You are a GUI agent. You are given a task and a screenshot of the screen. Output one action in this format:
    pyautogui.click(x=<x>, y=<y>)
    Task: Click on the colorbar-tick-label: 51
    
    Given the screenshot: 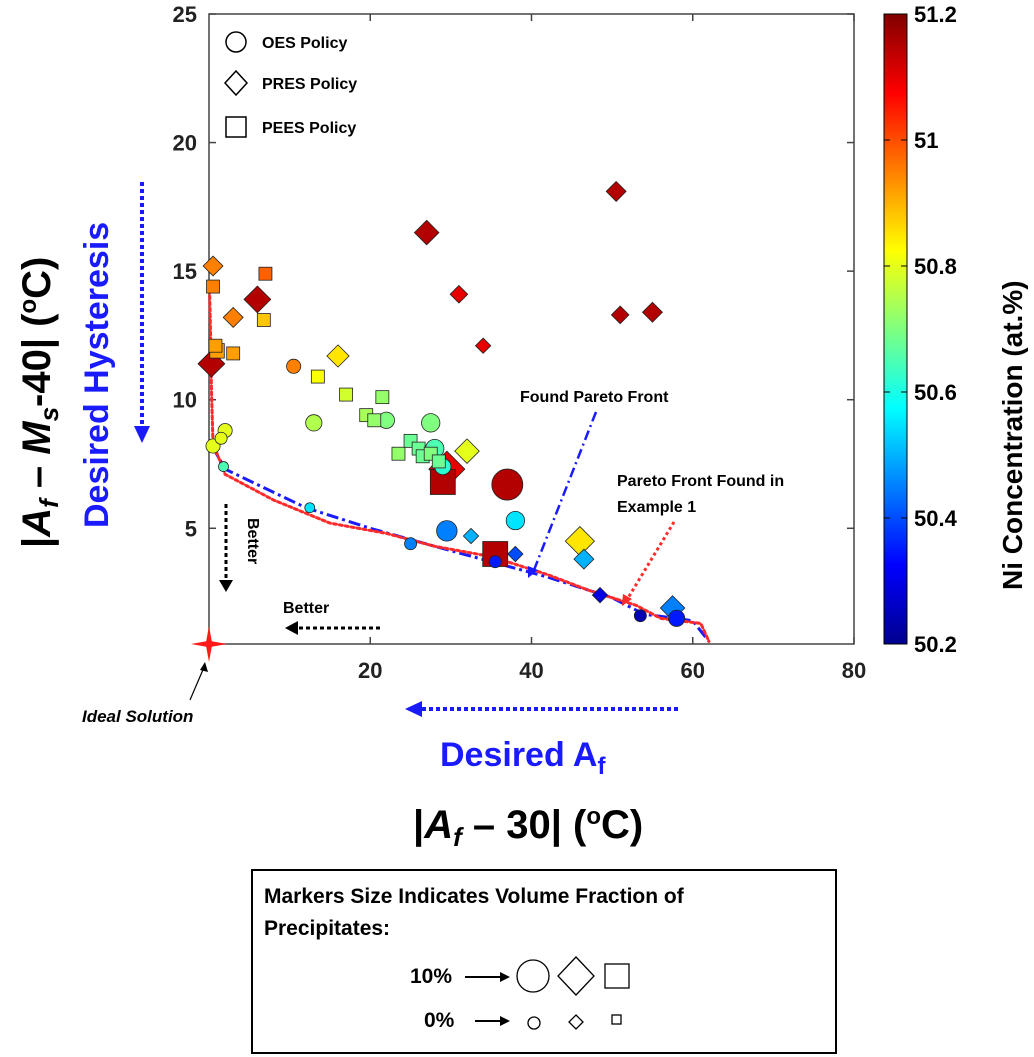 What is the action you would take?
    pyautogui.click(x=926, y=140)
    